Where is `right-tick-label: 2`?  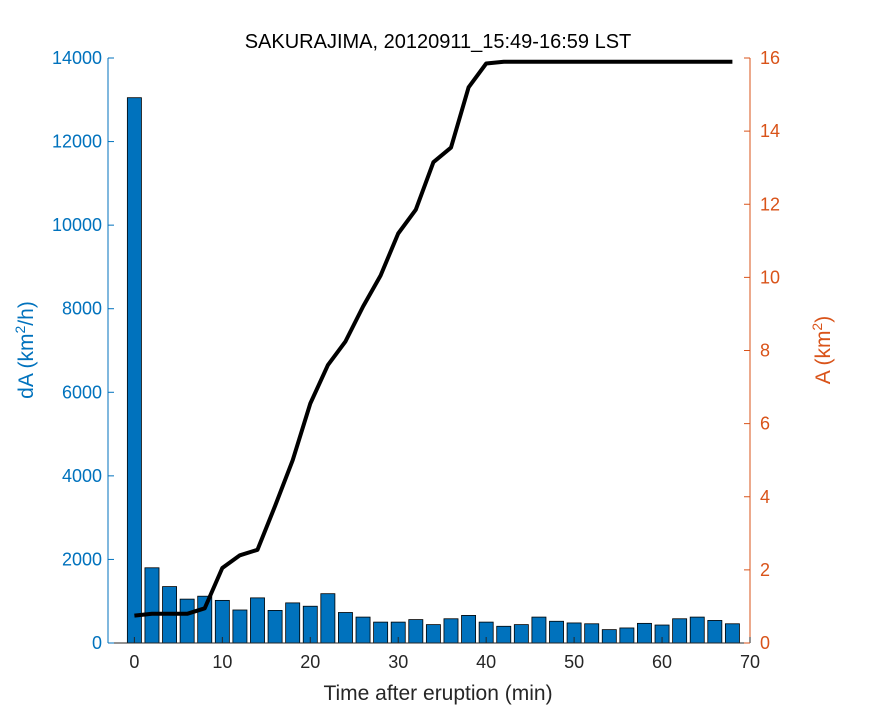 right-tick-label: 2 is located at coordinates (765, 570).